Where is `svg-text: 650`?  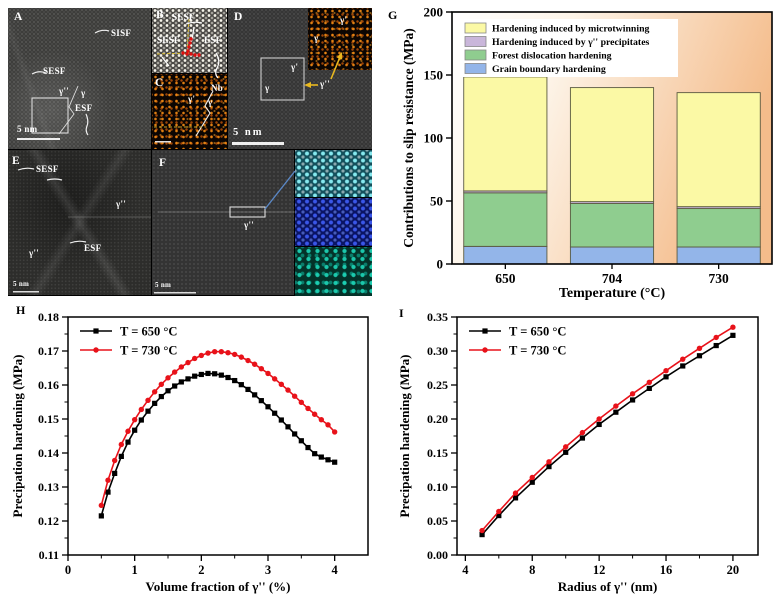 svg-text: 650 is located at coordinates (505, 278).